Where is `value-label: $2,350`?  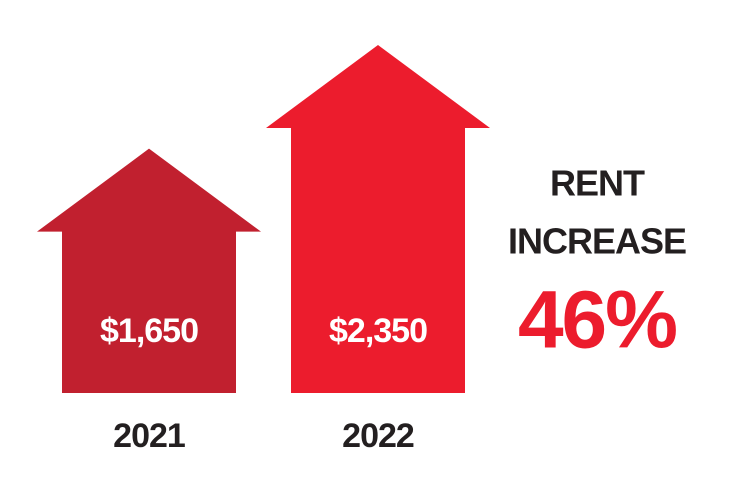 value-label: $2,350 is located at coordinates (378, 331).